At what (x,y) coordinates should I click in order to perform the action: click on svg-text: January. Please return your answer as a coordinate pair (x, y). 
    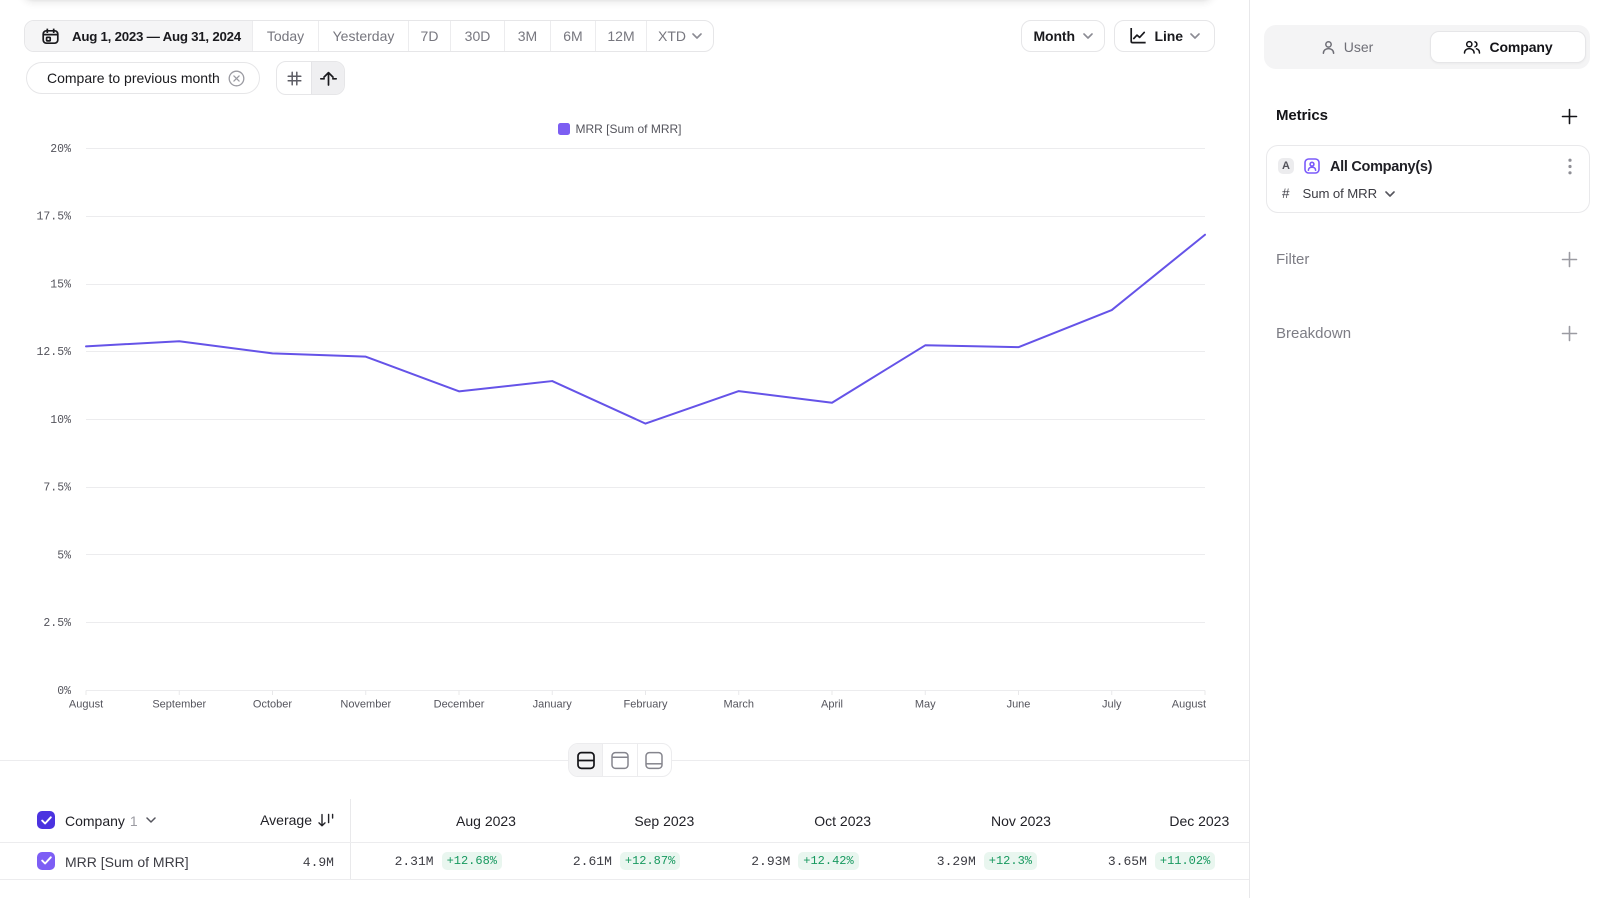
    Looking at the image, I should click on (553, 705).